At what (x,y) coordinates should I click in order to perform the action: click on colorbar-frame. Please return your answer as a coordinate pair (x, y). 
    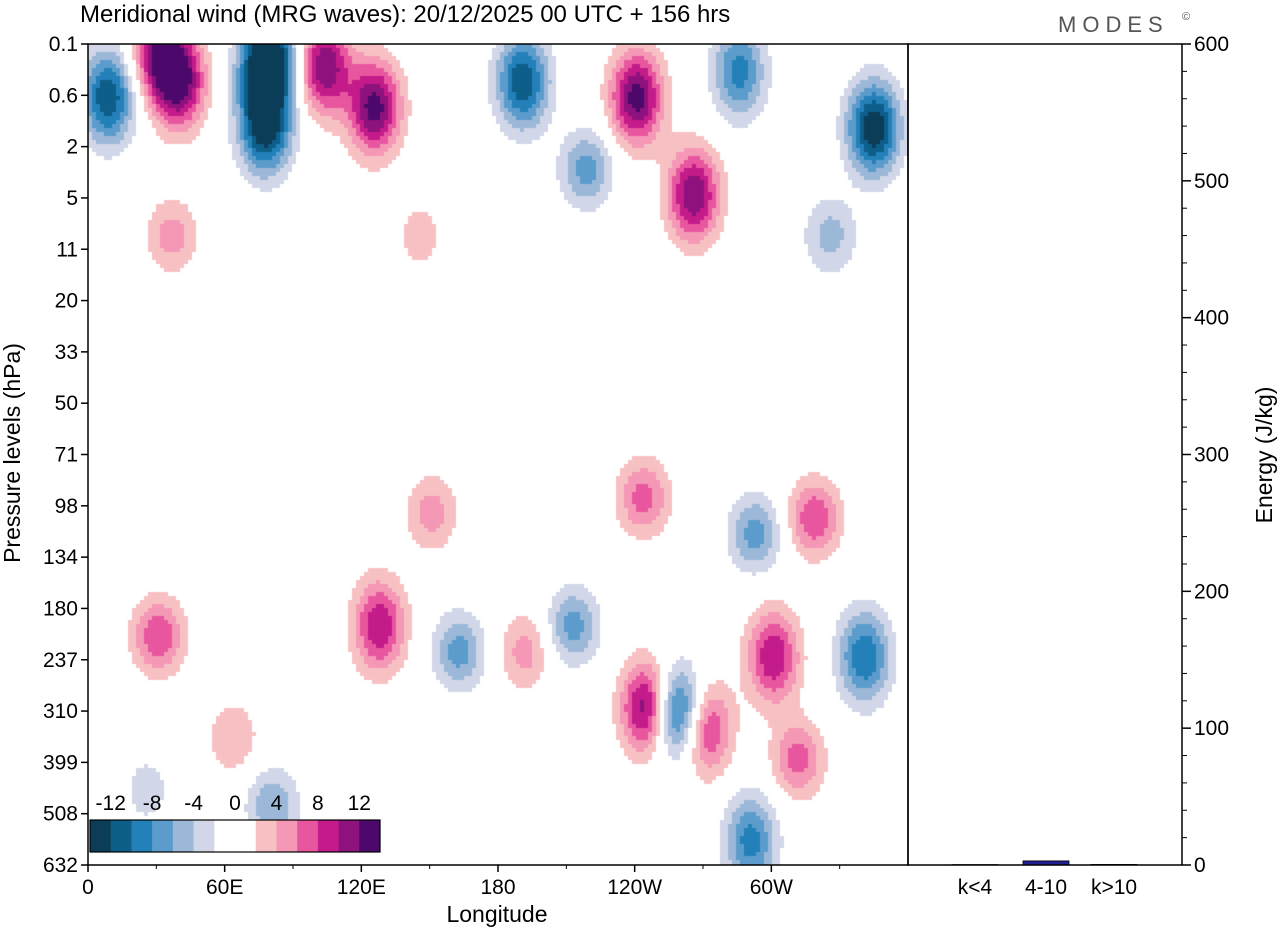
    Looking at the image, I should click on (235, 836).